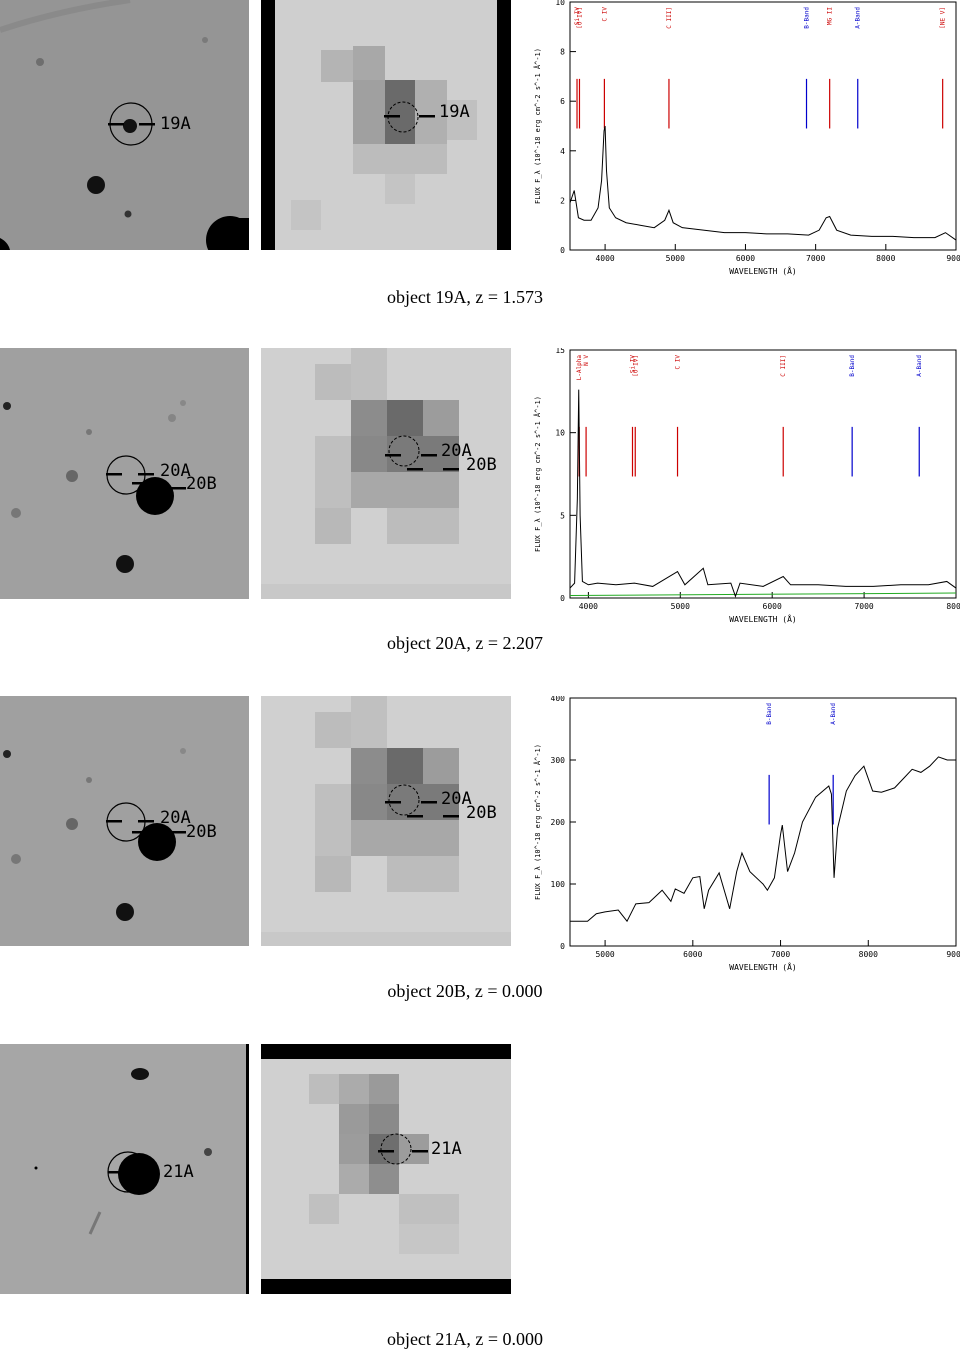  Describe the element at coordinates (579, 368) in the screenshot. I see `line-label: L-Alpha` at that location.